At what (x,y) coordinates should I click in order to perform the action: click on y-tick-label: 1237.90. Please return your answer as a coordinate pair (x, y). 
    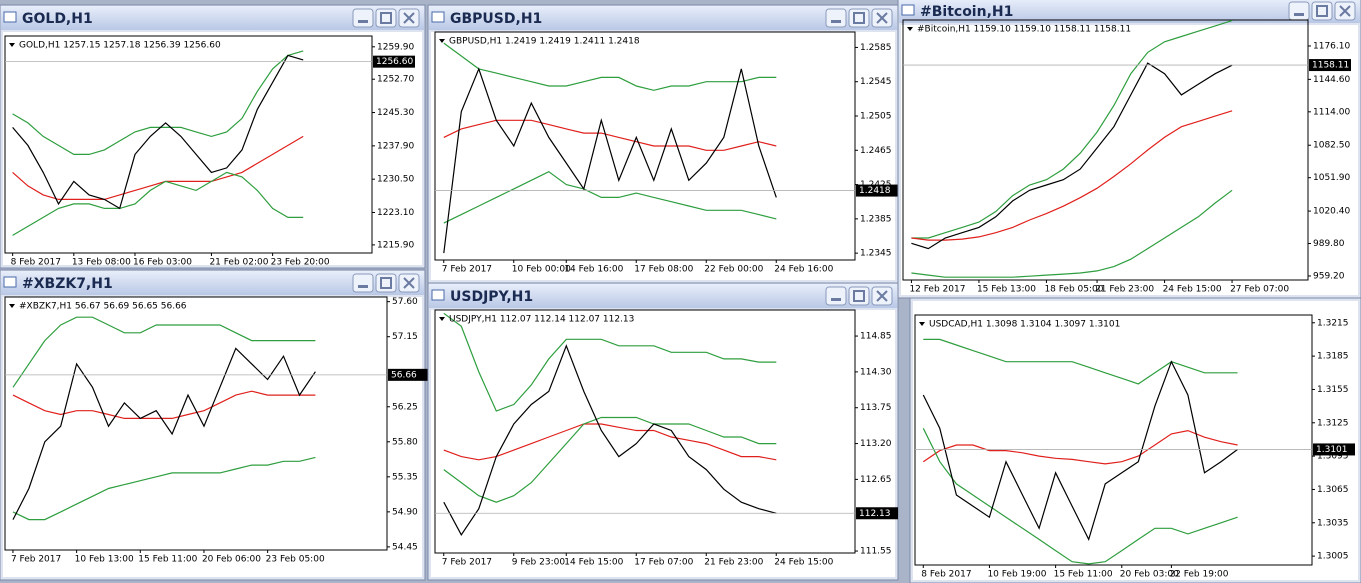
    Looking at the image, I should click on (395, 146).